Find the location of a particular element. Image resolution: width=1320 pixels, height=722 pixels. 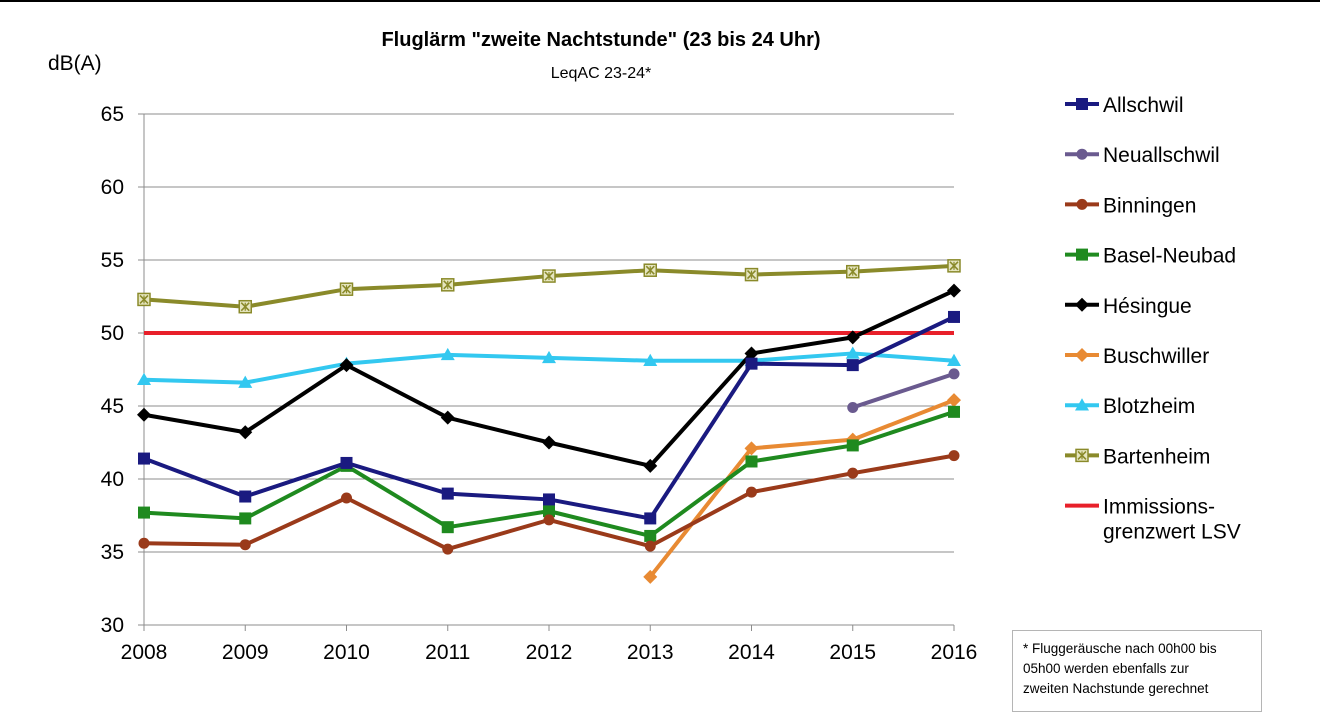

legend-item: Bartenheim is located at coordinates (1137, 456).